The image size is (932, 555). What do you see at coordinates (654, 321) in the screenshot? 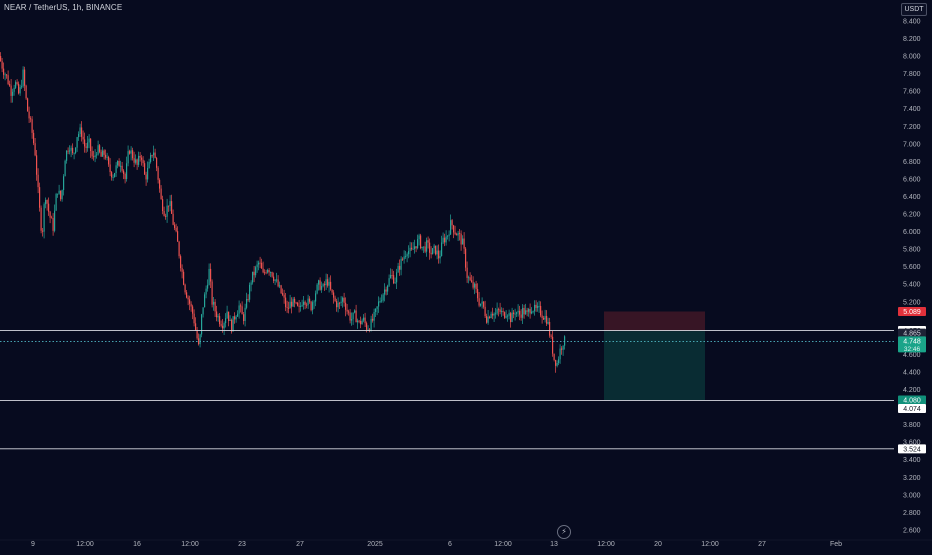
I see `stop-loss-zone` at bounding box center [654, 321].